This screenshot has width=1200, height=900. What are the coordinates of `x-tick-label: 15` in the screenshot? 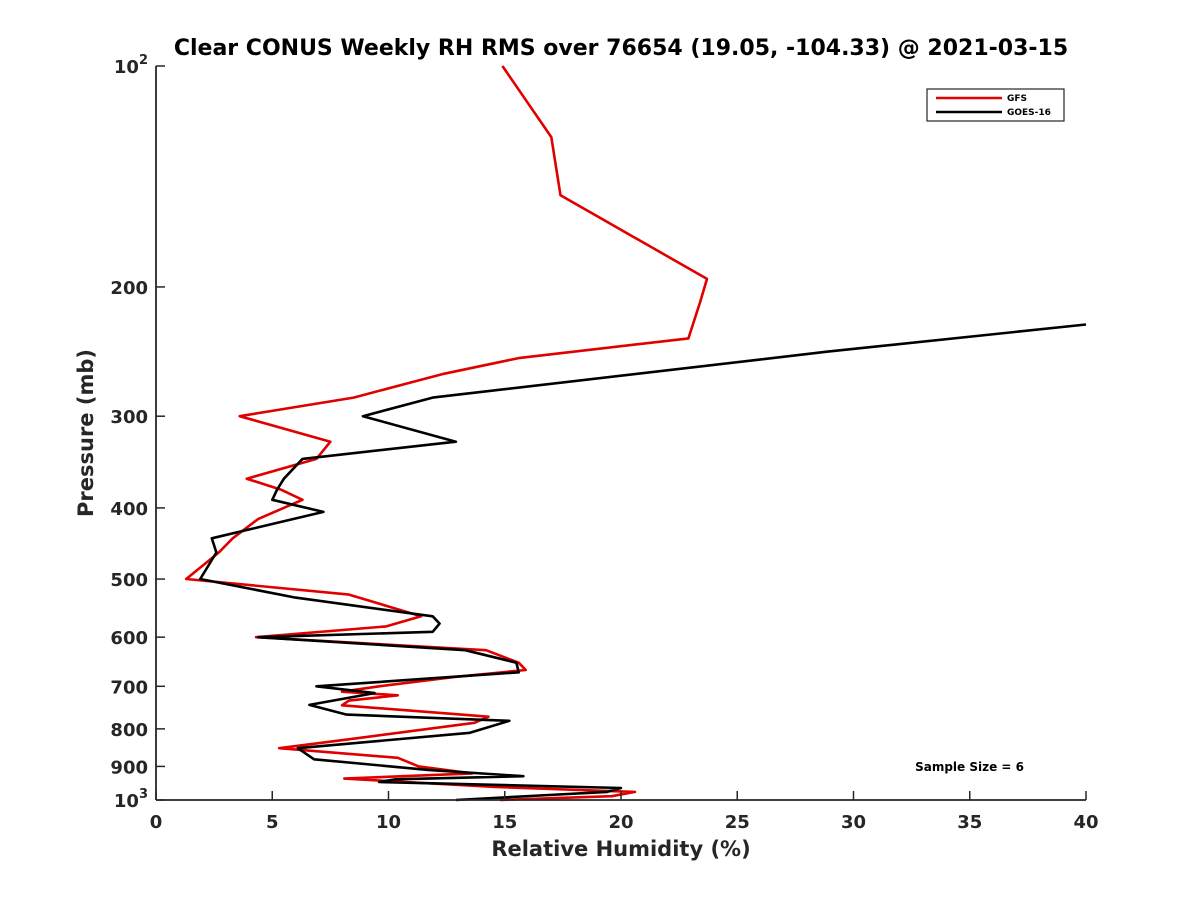 It's located at (504, 822).